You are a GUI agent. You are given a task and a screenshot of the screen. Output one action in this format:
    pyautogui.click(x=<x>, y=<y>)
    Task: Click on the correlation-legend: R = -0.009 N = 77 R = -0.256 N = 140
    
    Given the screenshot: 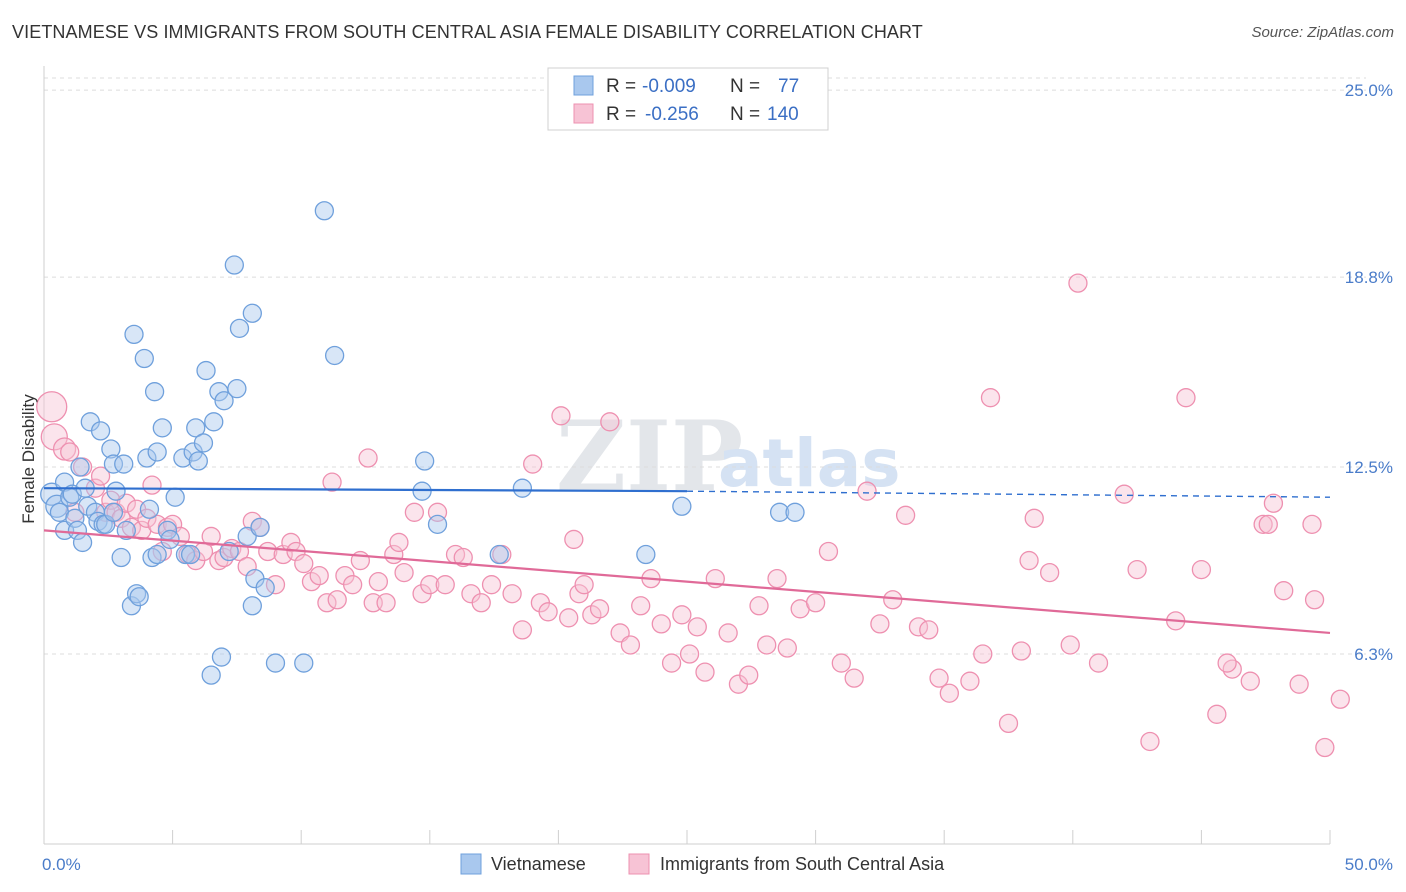 What is the action you would take?
    pyautogui.click(x=688, y=99)
    